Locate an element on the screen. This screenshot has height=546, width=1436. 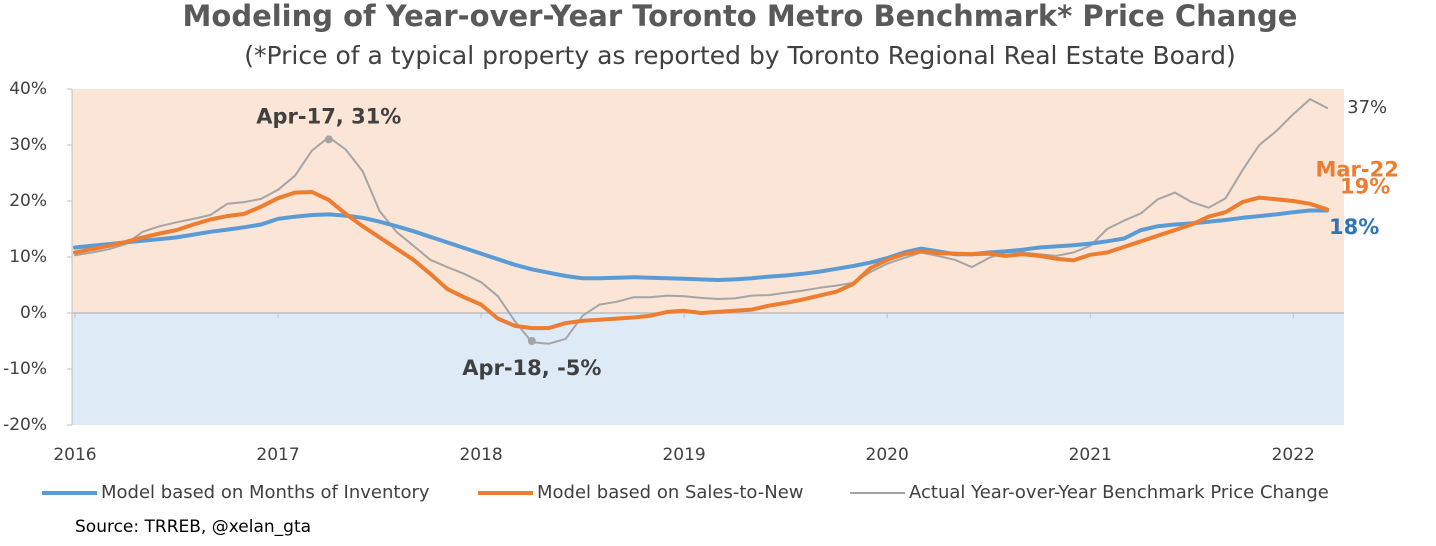
x-tick-label: 2022 is located at coordinates (1293, 455).